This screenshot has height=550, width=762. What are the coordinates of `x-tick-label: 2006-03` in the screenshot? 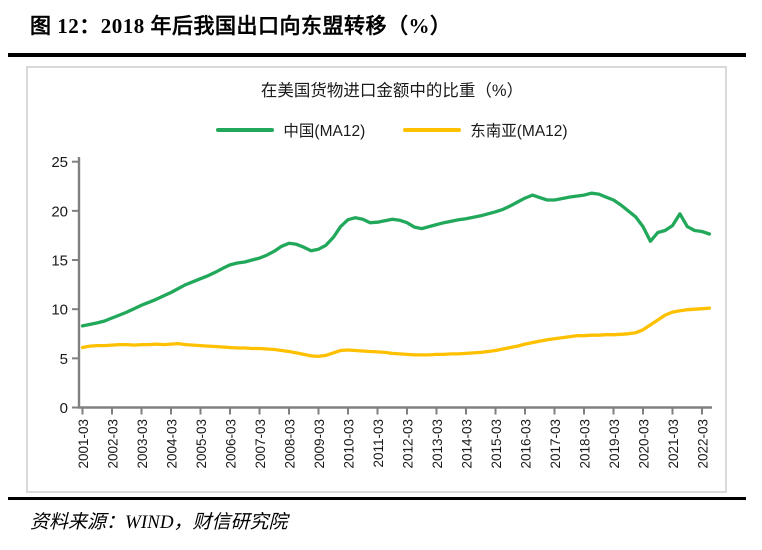 It's located at (231, 444).